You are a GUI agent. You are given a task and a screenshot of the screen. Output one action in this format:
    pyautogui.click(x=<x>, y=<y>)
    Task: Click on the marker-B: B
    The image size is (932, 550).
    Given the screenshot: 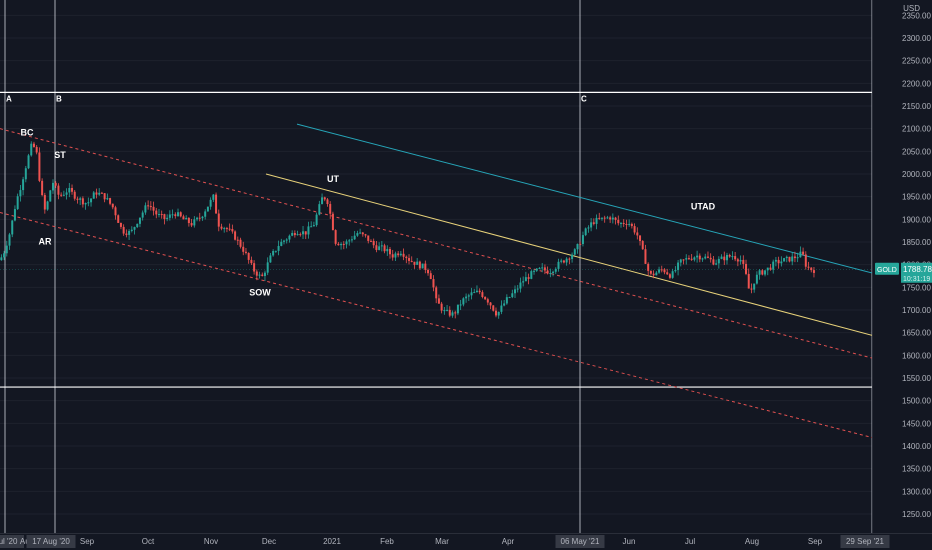 What is the action you would take?
    pyautogui.click(x=59, y=98)
    